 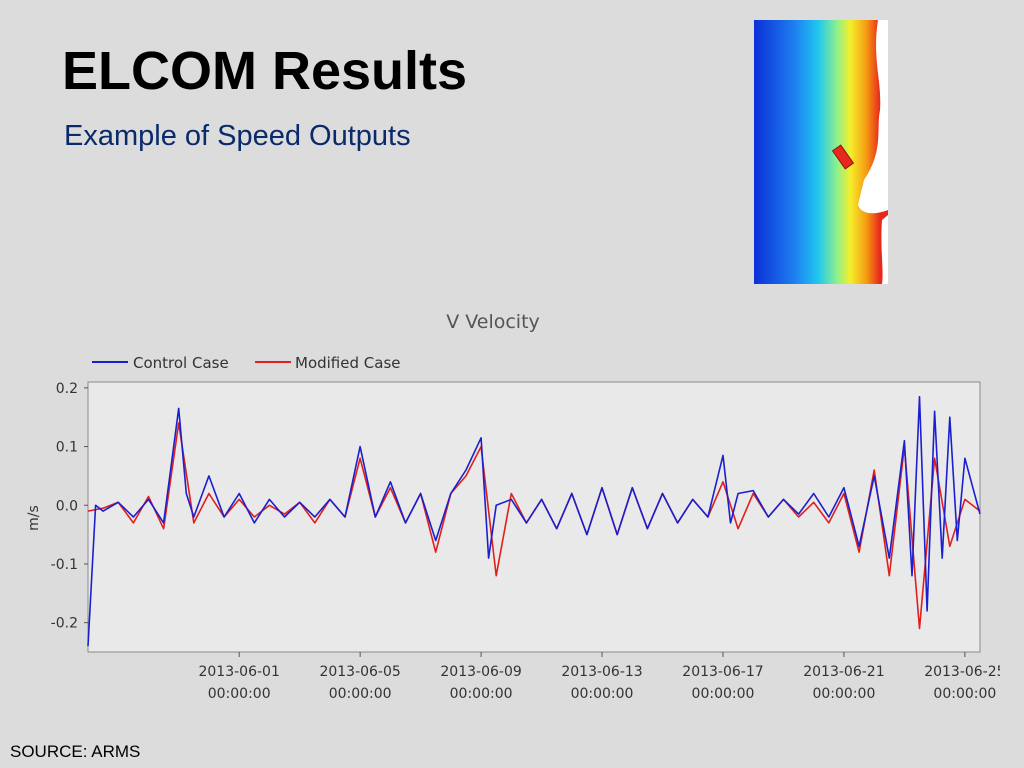 I want to click on x-tick-date-label: 2013-06-13, so click(x=601, y=672).